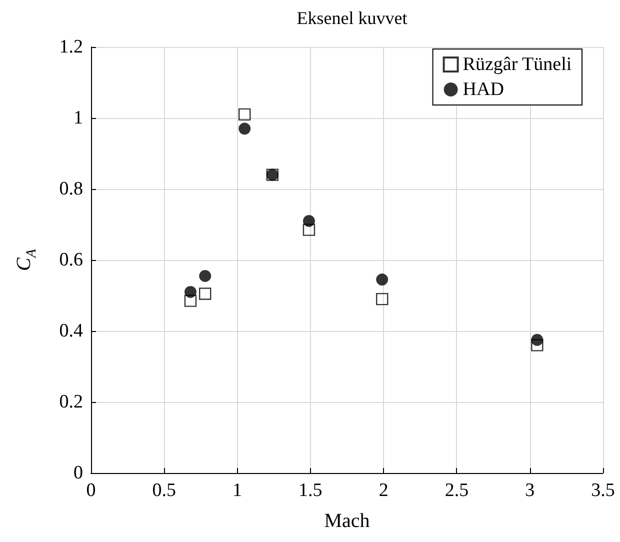 The height and width of the screenshot is (542, 620). Describe the element at coordinates (71, 47) in the screenshot. I see `y-tick-label: 1.2` at that location.